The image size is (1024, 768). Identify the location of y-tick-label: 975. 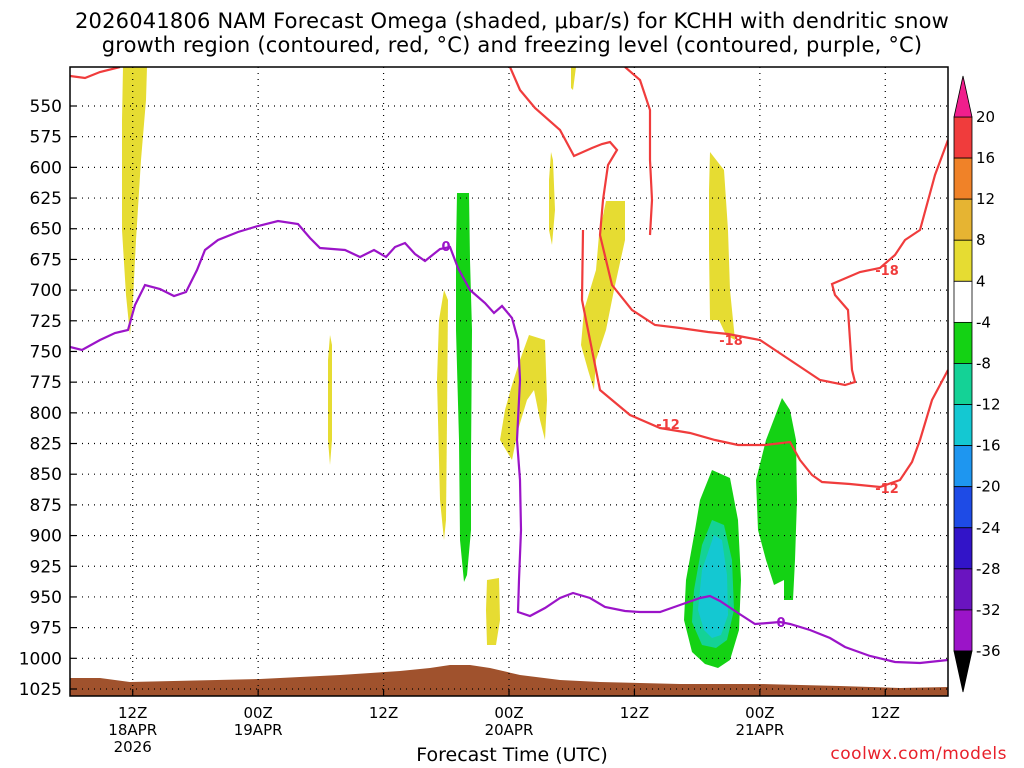
(46, 629).